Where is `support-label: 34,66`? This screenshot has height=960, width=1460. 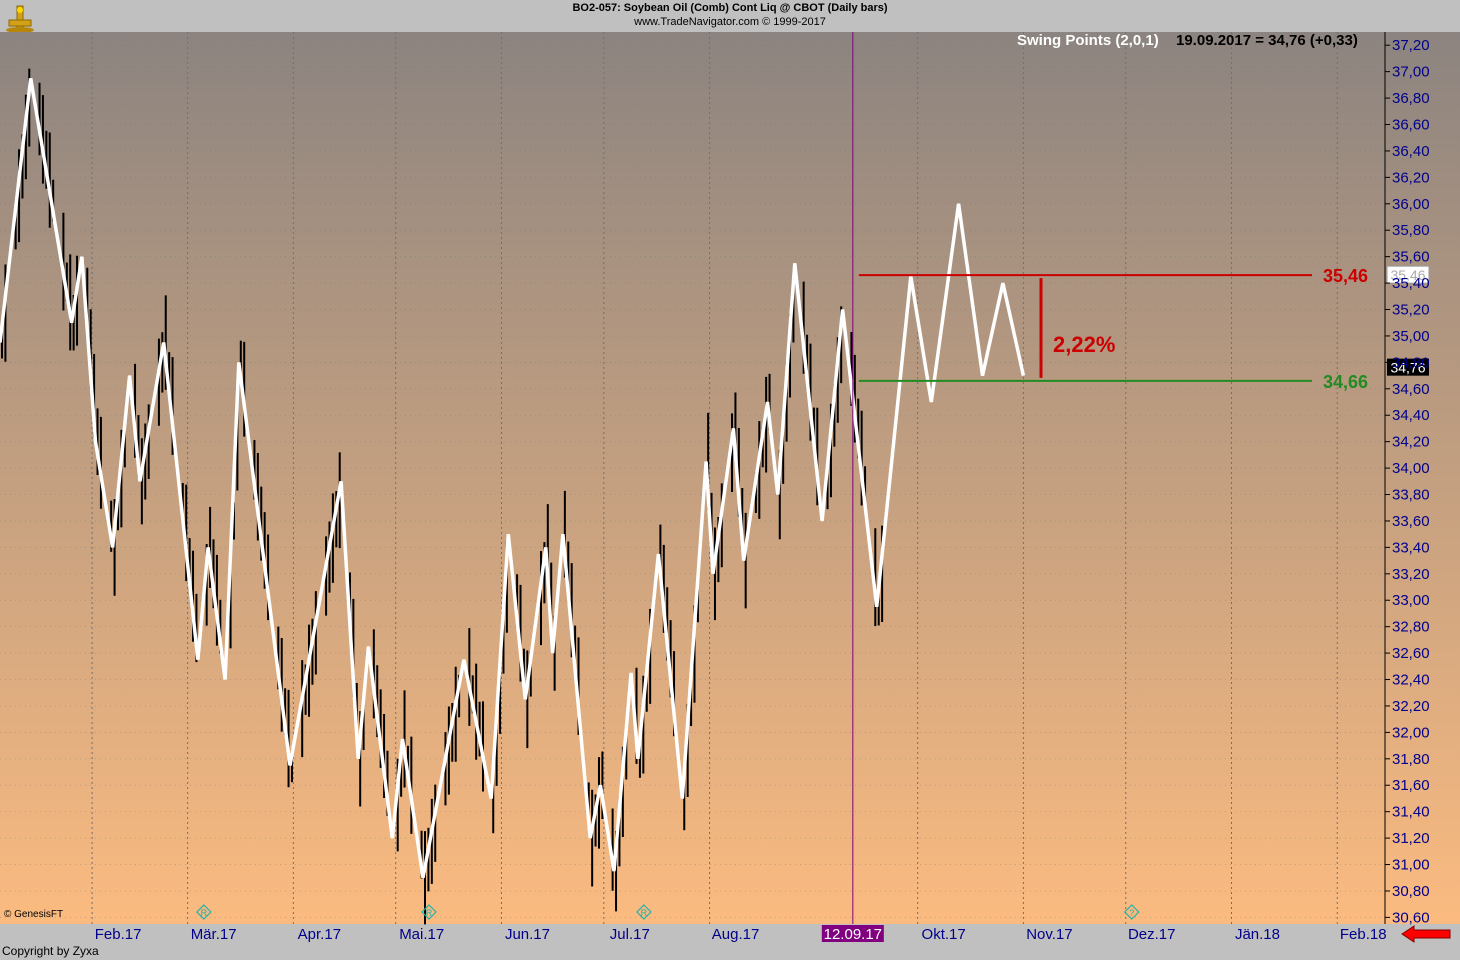
support-label: 34,66 is located at coordinates (1345, 382).